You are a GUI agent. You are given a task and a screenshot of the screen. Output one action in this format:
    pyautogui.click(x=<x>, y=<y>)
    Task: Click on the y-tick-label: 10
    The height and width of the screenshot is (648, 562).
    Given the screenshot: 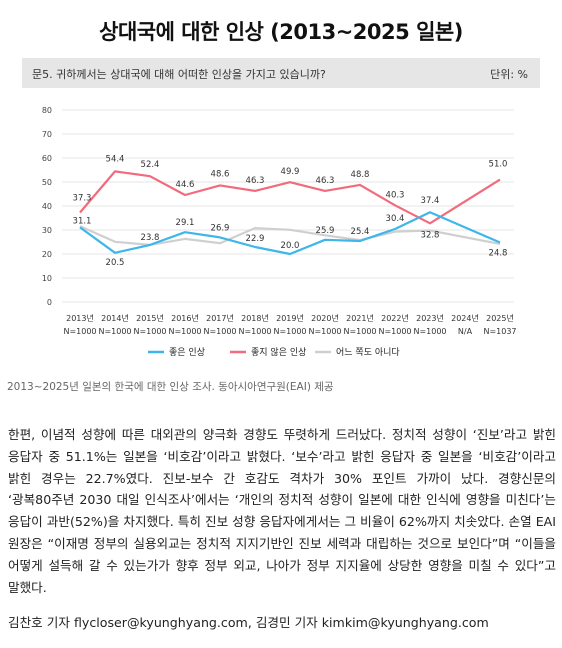 What is the action you would take?
    pyautogui.click(x=47, y=278)
    